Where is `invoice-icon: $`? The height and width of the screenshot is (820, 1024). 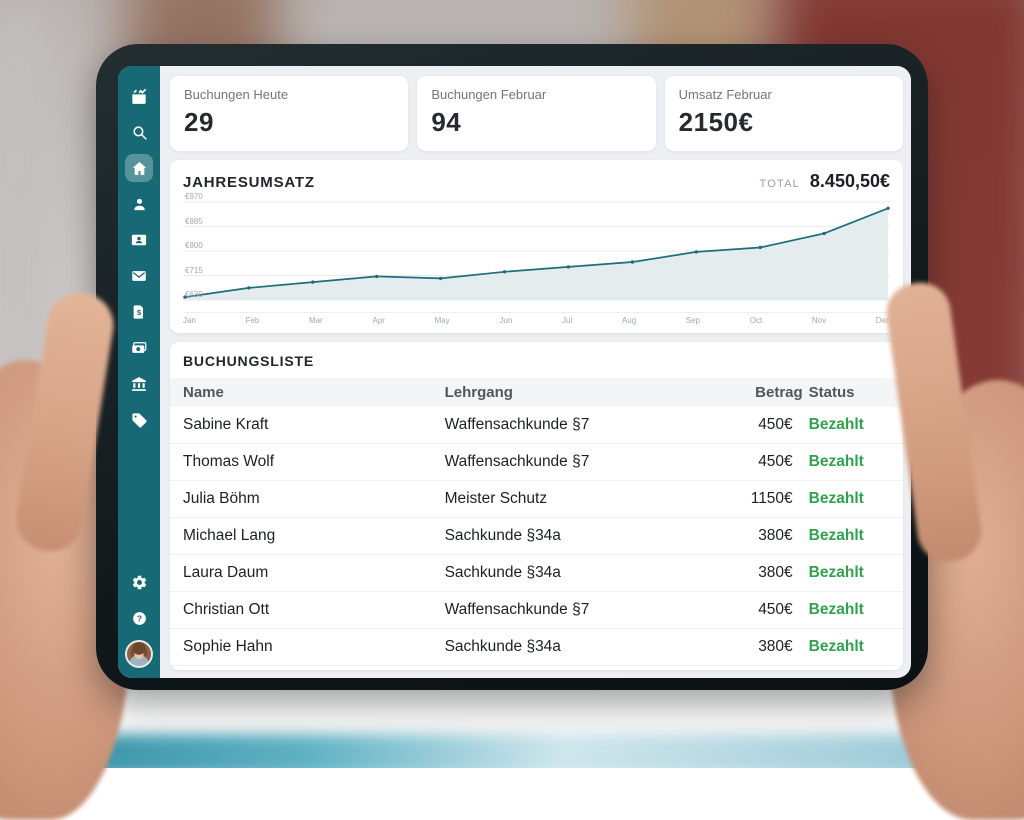 invoice-icon: $ is located at coordinates (139, 312).